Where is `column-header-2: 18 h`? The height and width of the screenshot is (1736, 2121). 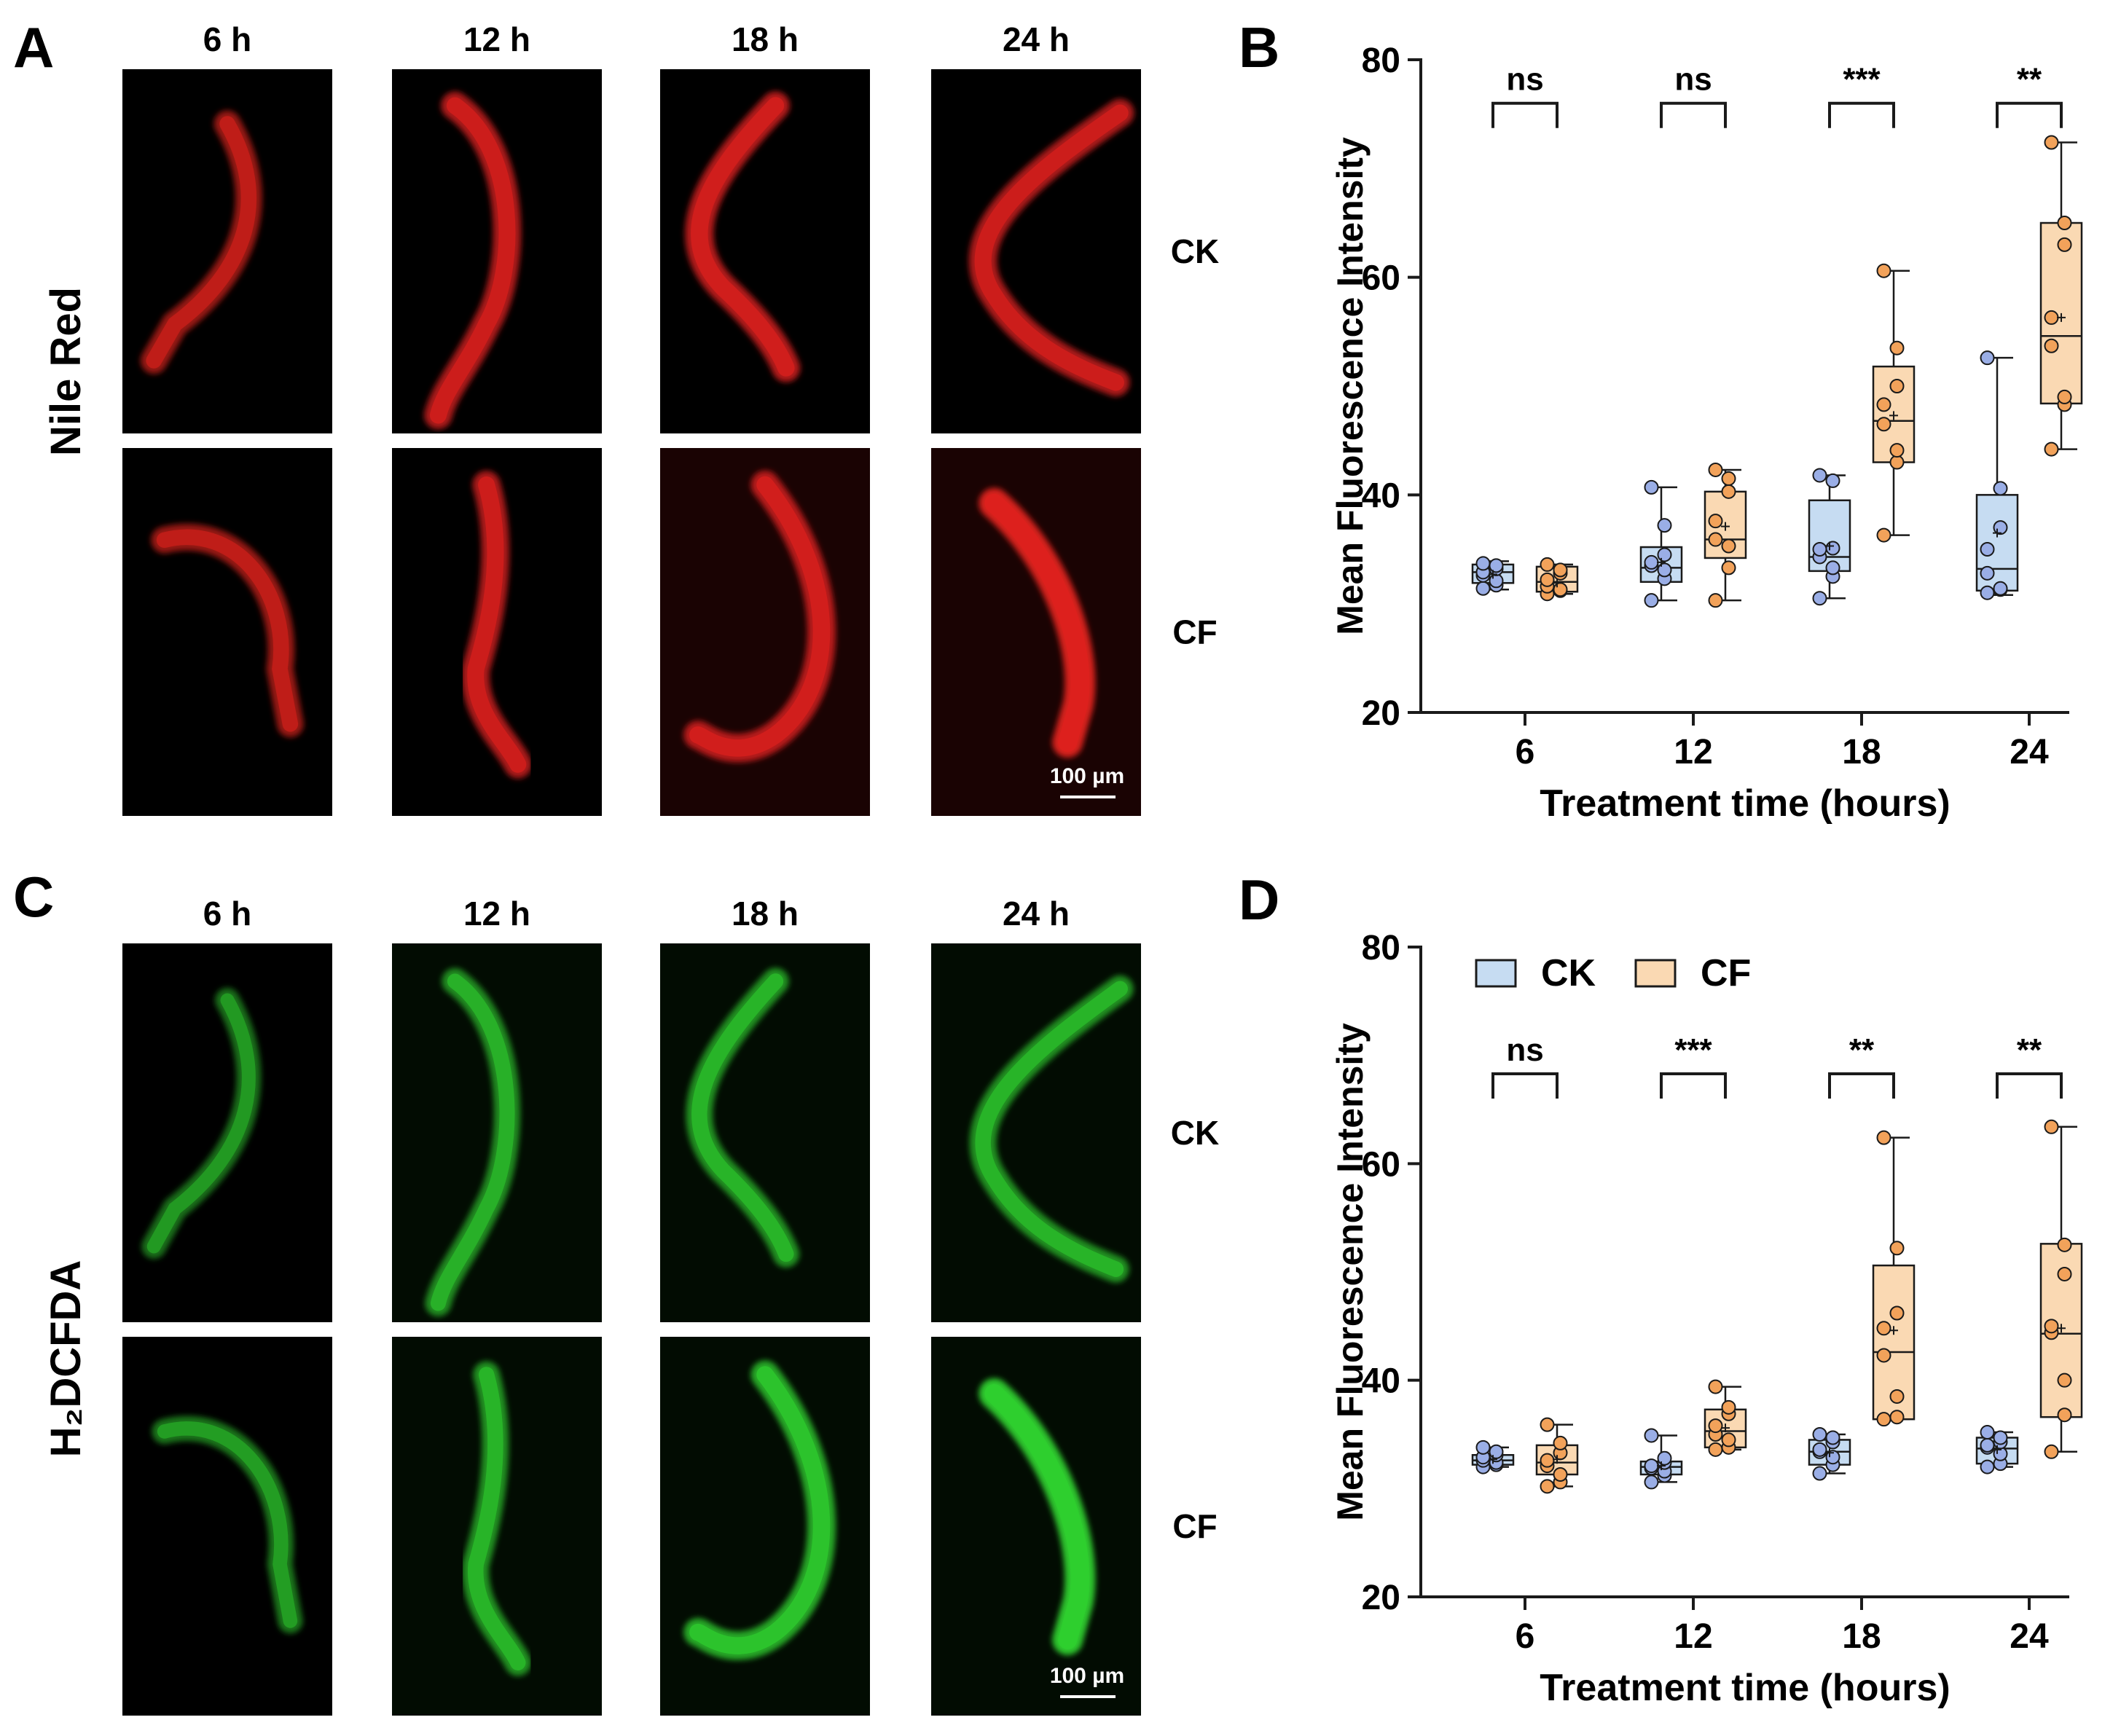
column-header-2: 18 h is located at coordinates (765, 913).